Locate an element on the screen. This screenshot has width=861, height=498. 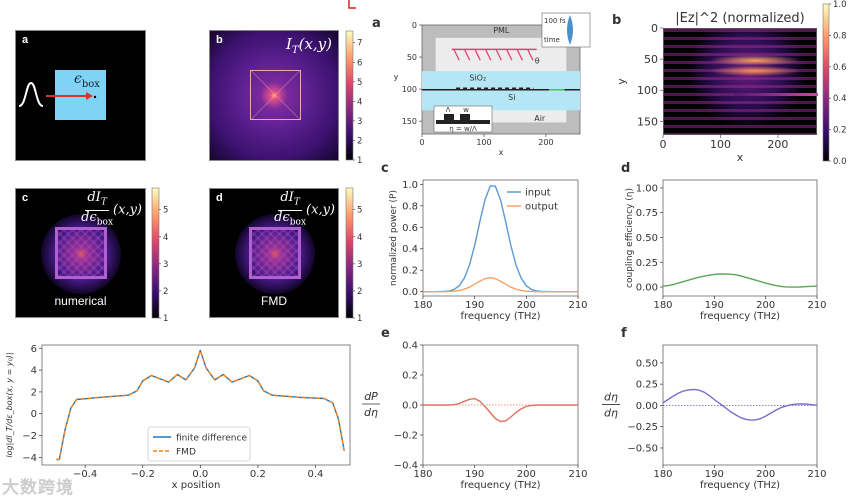
y-tick-label: 0.25 is located at coordinates (647, 263).